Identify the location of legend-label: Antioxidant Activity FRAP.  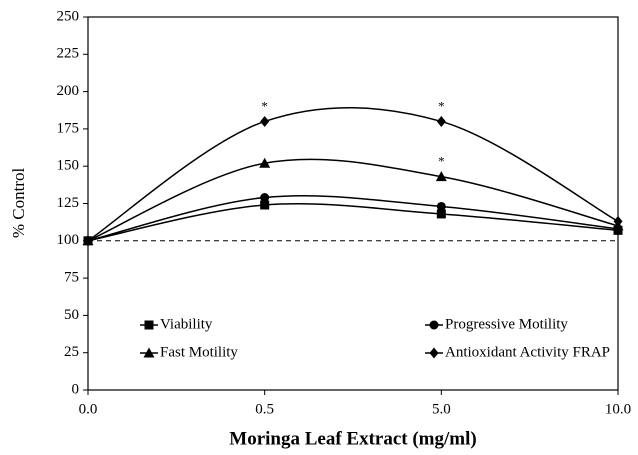
(527, 352).